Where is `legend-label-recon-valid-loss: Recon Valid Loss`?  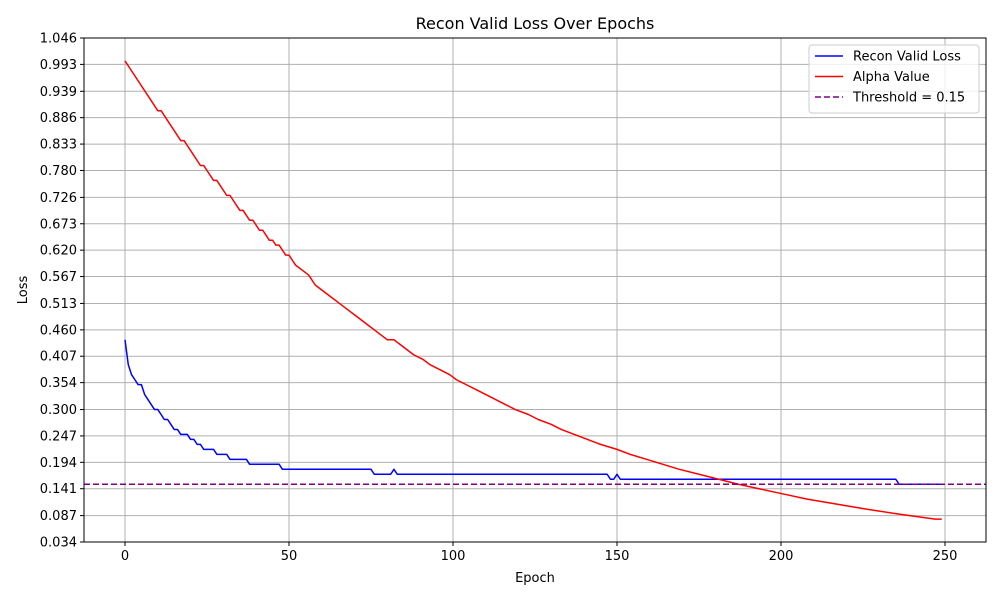 legend-label-recon-valid-loss: Recon Valid Loss is located at coordinates (907, 57).